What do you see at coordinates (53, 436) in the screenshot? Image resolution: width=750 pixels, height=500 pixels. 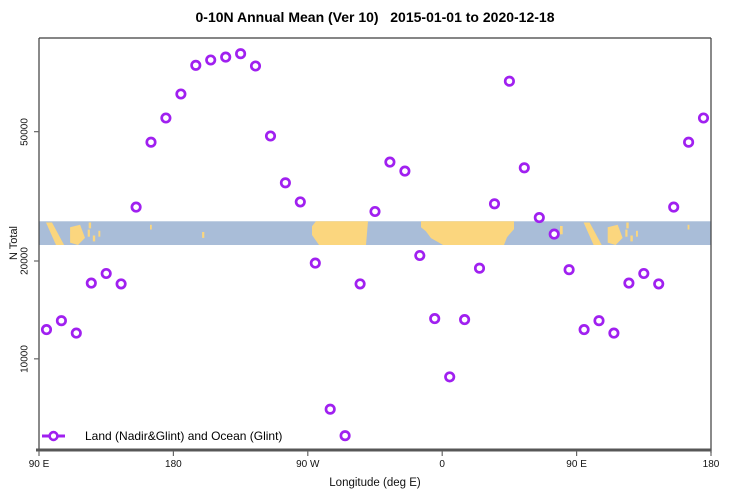 I see `legend-marker-icon` at bounding box center [53, 436].